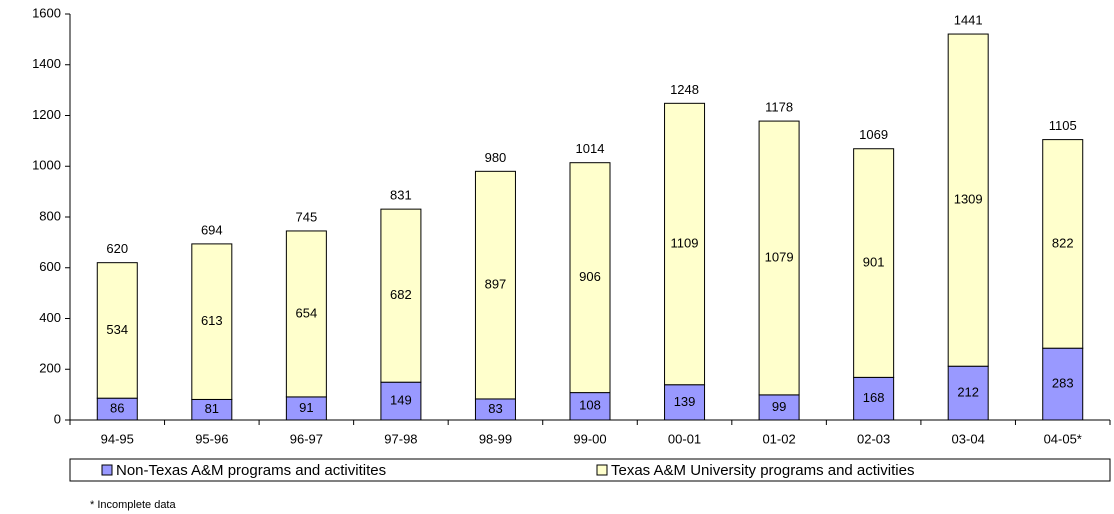 The height and width of the screenshot is (514, 1114). What do you see at coordinates (496, 157) in the screenshot?
I see `total-label: 980` at bounding box center [496, 157].